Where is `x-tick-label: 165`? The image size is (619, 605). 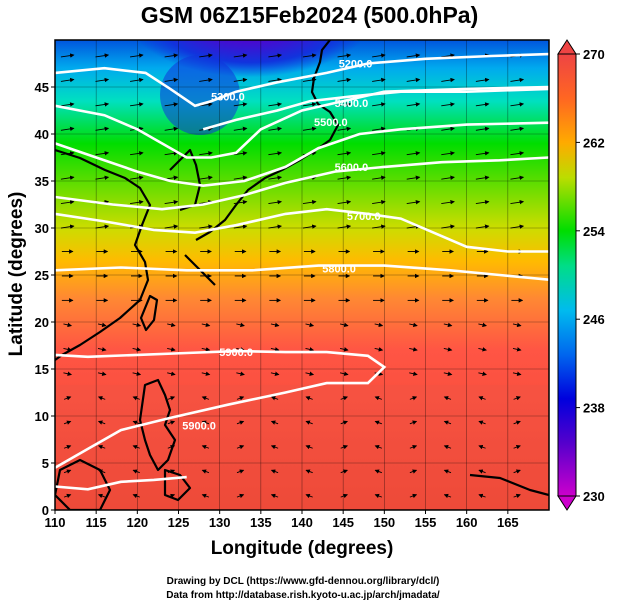 x-tick-label: 165 is located at coordinates (508, 522).